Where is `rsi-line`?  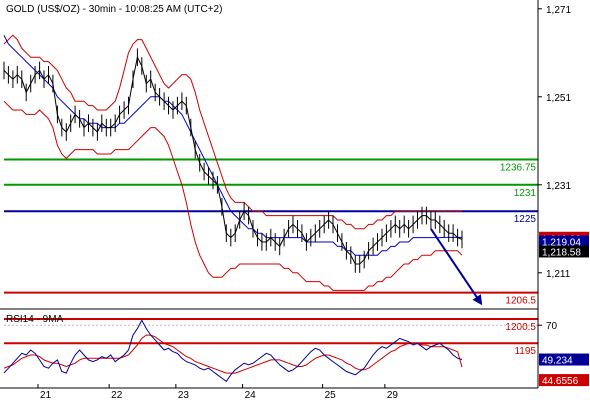
rsi-line is located at coordinates (233, 351).